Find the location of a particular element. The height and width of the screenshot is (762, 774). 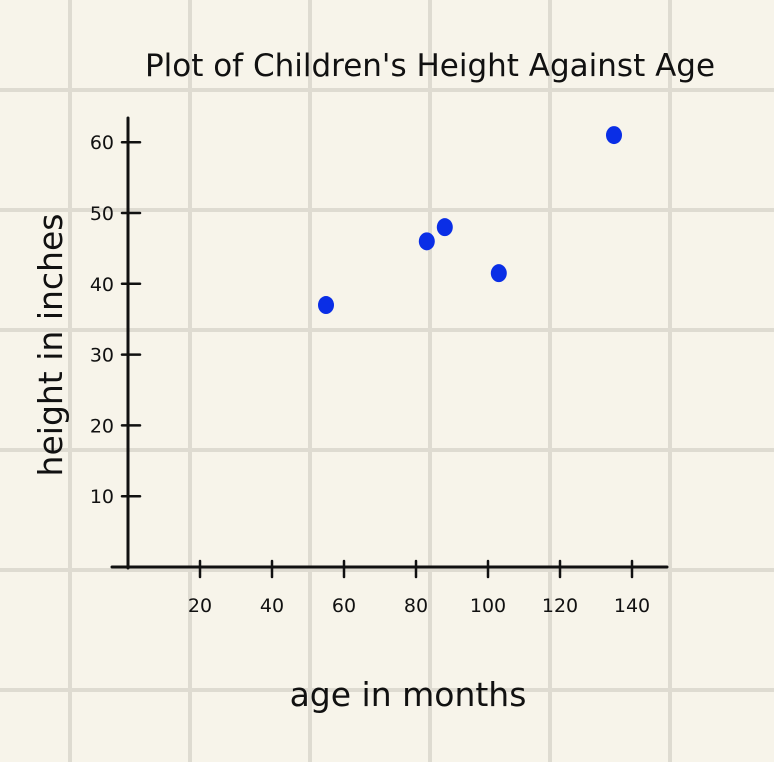

x-tick-label: 60 is located at coordinates (344, 606).